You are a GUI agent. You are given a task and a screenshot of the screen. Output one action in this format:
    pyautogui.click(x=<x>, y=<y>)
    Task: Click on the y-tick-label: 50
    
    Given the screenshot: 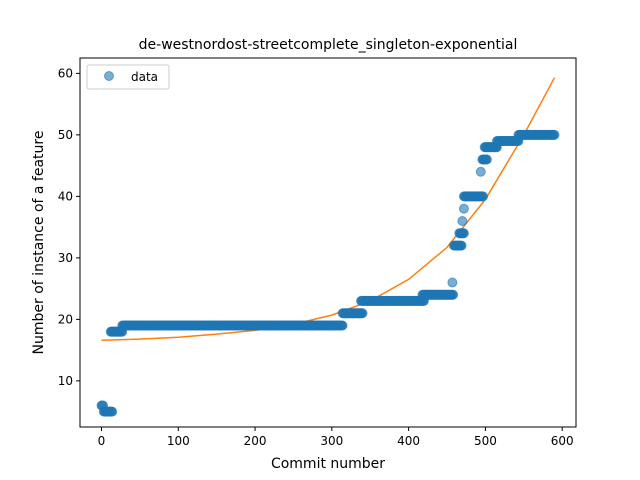 What is the action you would take?
    pyautogui.click(x=65, y=135)
    